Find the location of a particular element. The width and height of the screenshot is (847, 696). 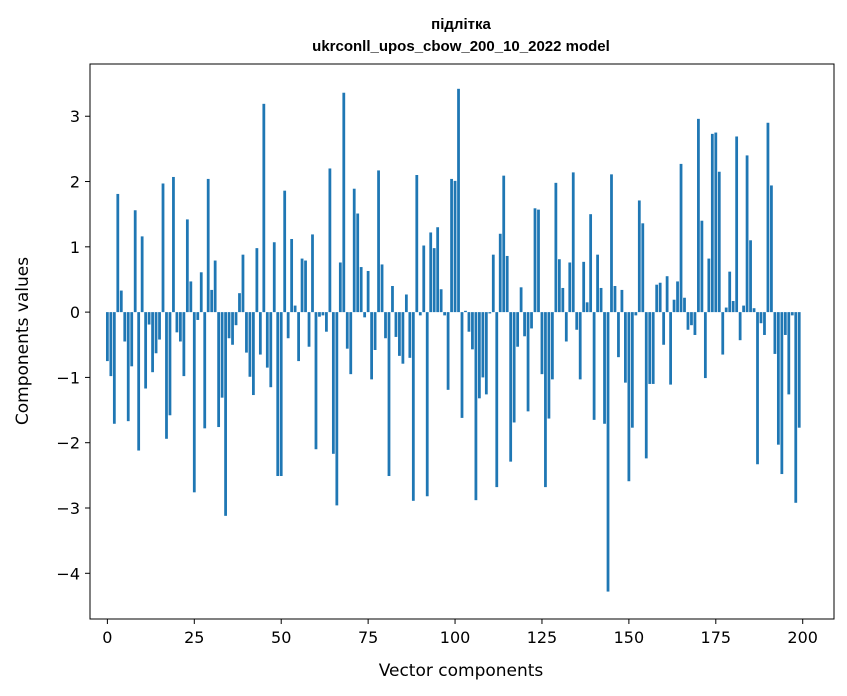

x-tick-label: 175 is located at coordinates (716, 637).